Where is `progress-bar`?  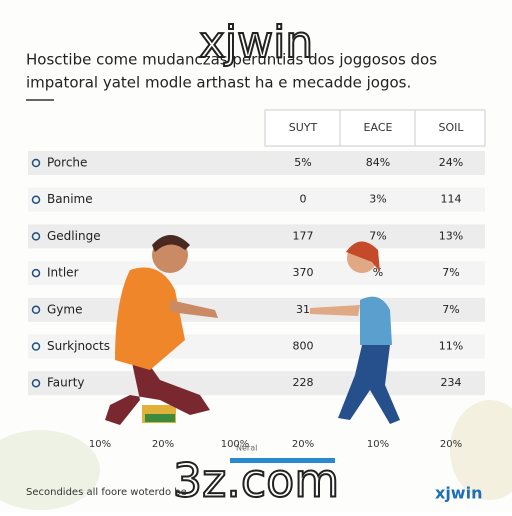
progress-bar is located at coordinates (282, 460).